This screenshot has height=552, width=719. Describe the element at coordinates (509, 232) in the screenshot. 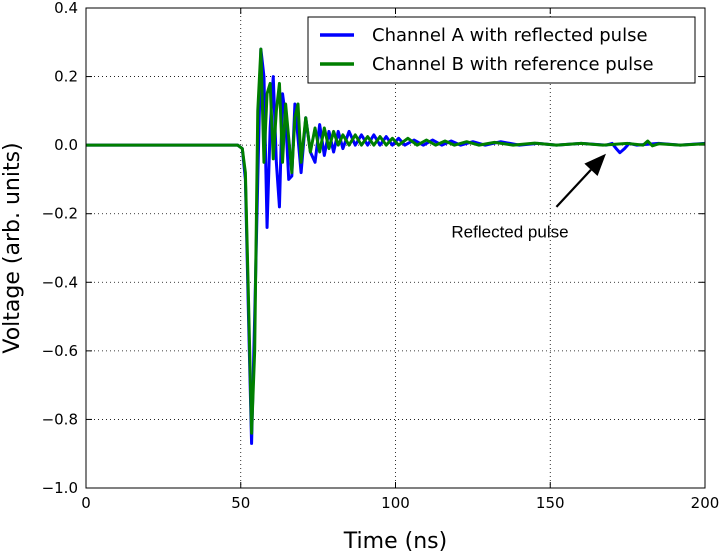

I see `annotation-text: Reflected pulse` at that location.